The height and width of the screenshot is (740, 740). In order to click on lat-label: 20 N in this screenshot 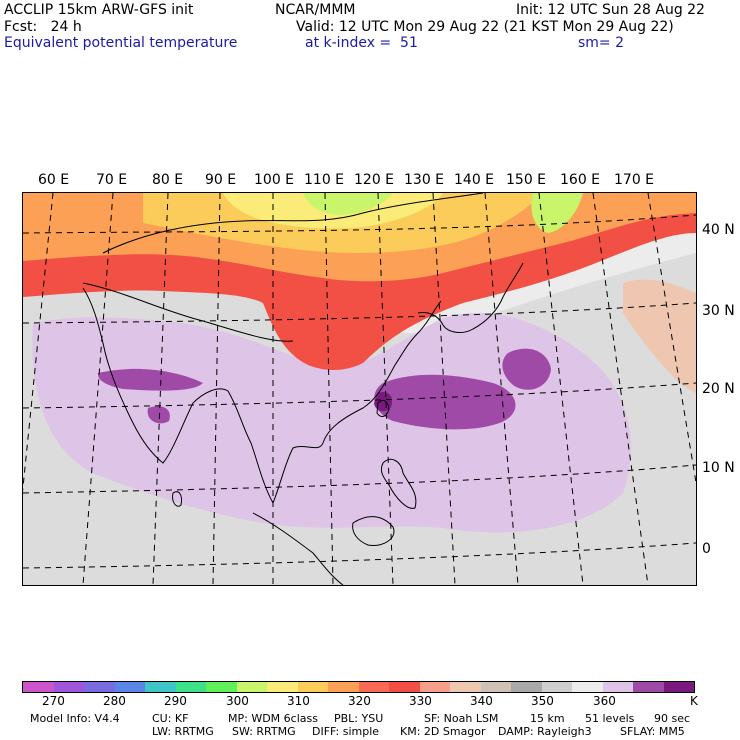, I will do `click(718, 389)`.